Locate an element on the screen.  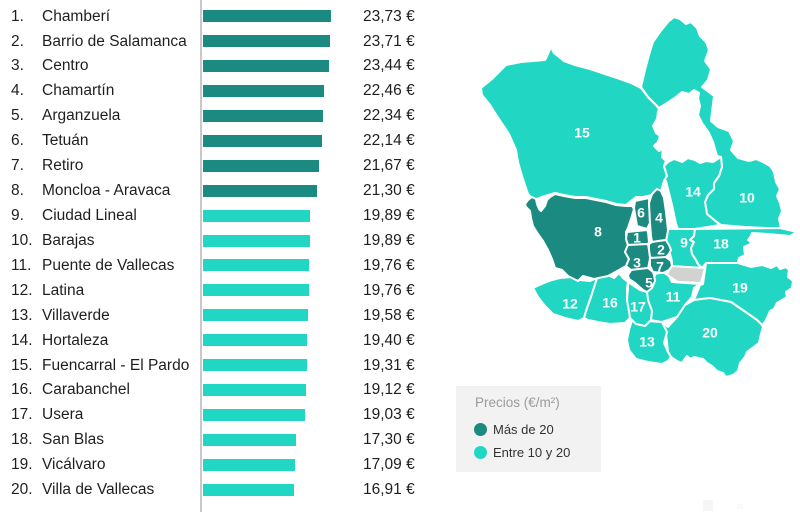
svg-text: 18 is located at coordinates (721, 244).